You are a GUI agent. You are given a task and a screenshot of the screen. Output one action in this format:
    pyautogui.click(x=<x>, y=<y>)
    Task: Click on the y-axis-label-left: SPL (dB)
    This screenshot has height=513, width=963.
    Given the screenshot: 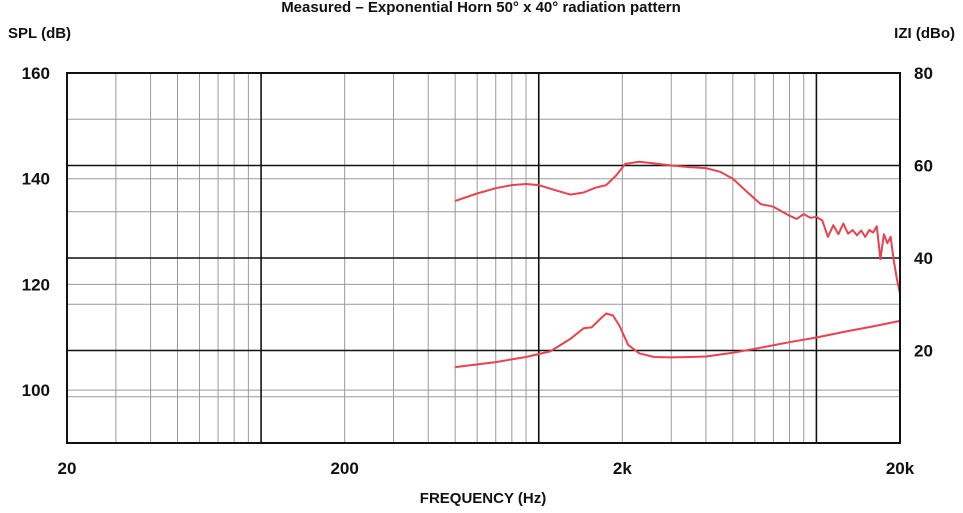 What is the action you would take?
    pyautogui.click(x=39, y=33)
    